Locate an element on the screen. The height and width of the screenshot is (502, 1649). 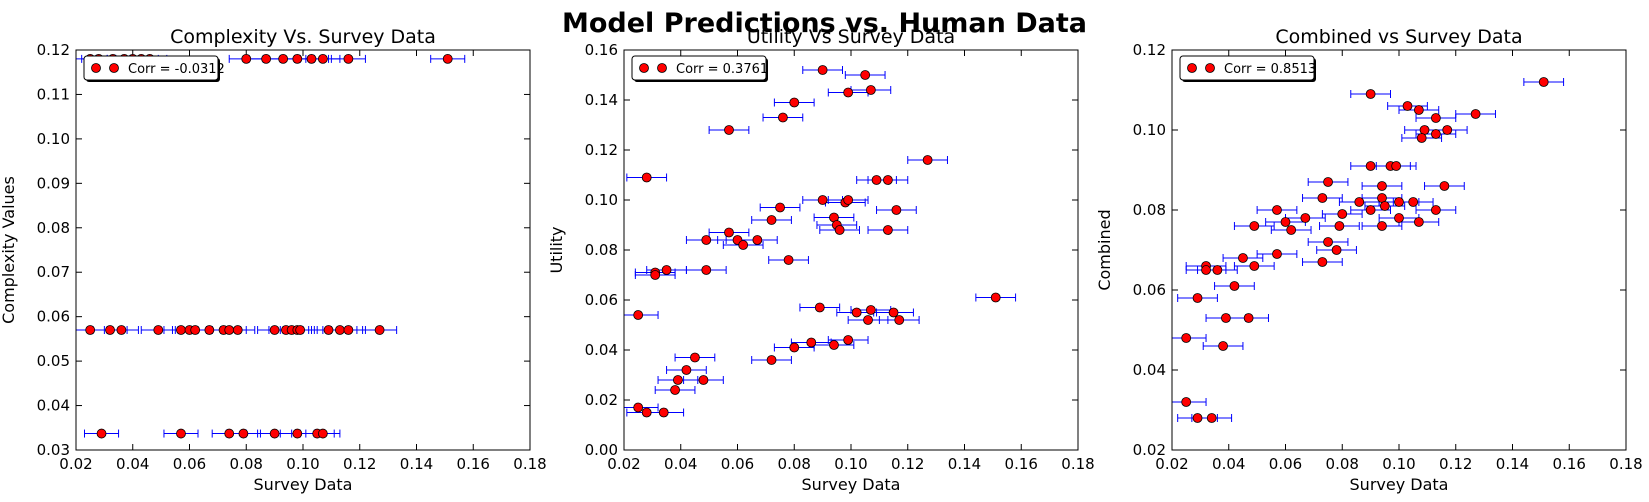
y-tick-label: 0.10 is located at coordinates (601, 200).